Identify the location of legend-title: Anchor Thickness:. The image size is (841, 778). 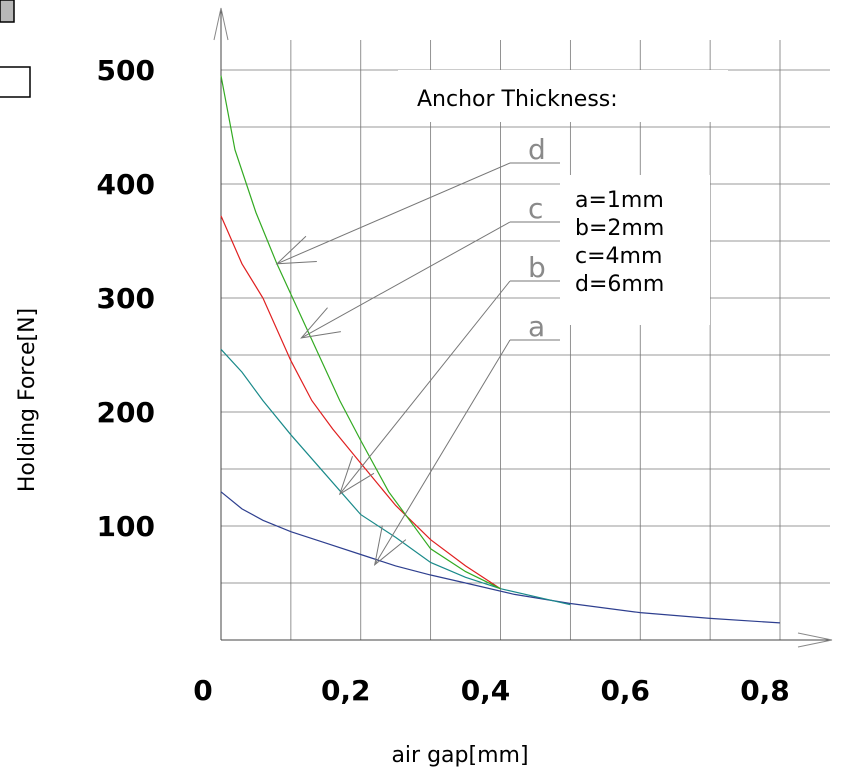
(517, 99).